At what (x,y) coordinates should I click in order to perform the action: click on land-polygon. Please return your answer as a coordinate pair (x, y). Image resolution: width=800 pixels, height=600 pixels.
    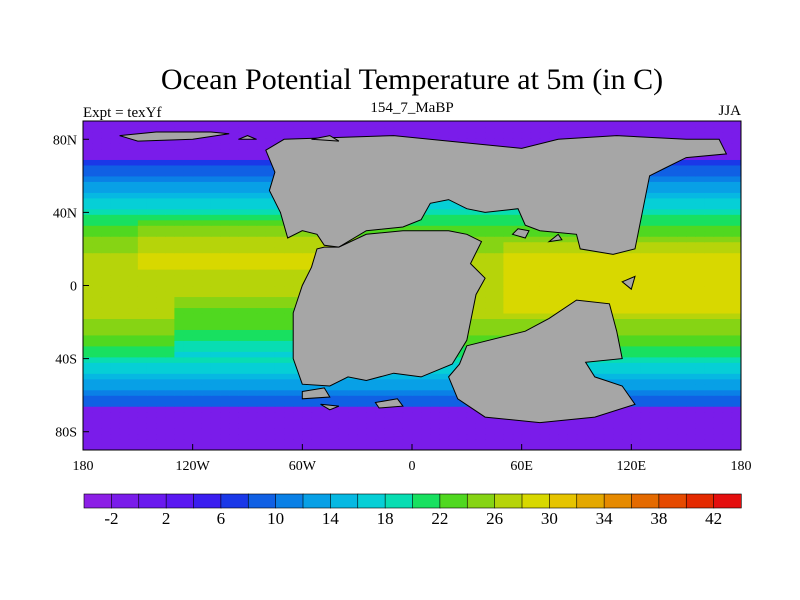
    Looking at the image, I should click on (325, 138).